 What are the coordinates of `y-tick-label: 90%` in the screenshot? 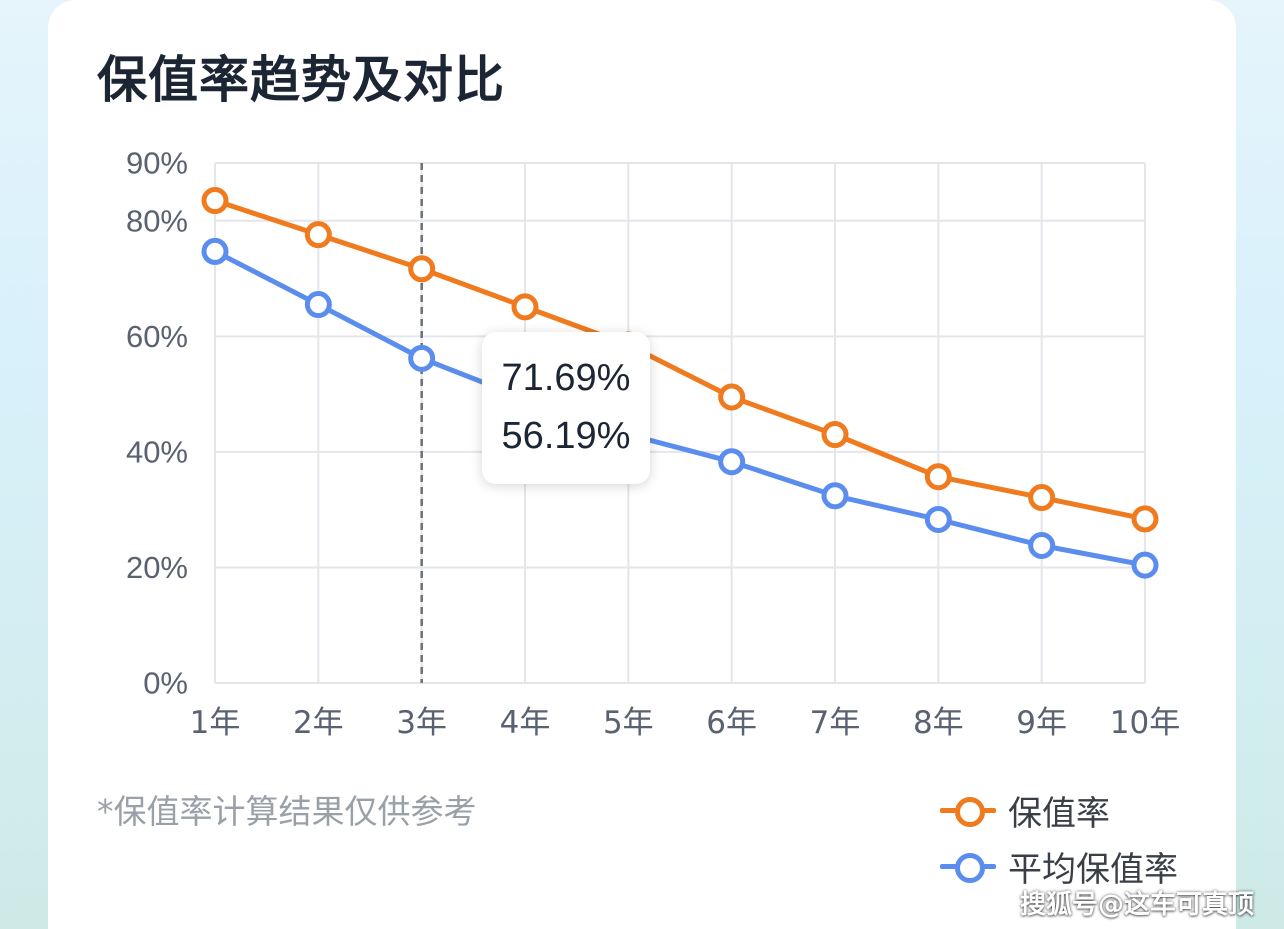 It's located at (157, 163).